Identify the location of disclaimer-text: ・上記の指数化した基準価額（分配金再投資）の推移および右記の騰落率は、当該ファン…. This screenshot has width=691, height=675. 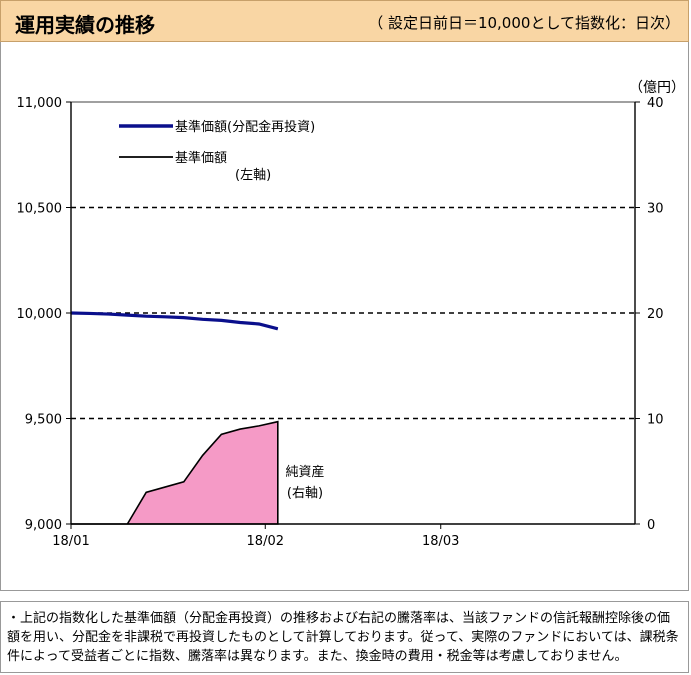
(343, 637).